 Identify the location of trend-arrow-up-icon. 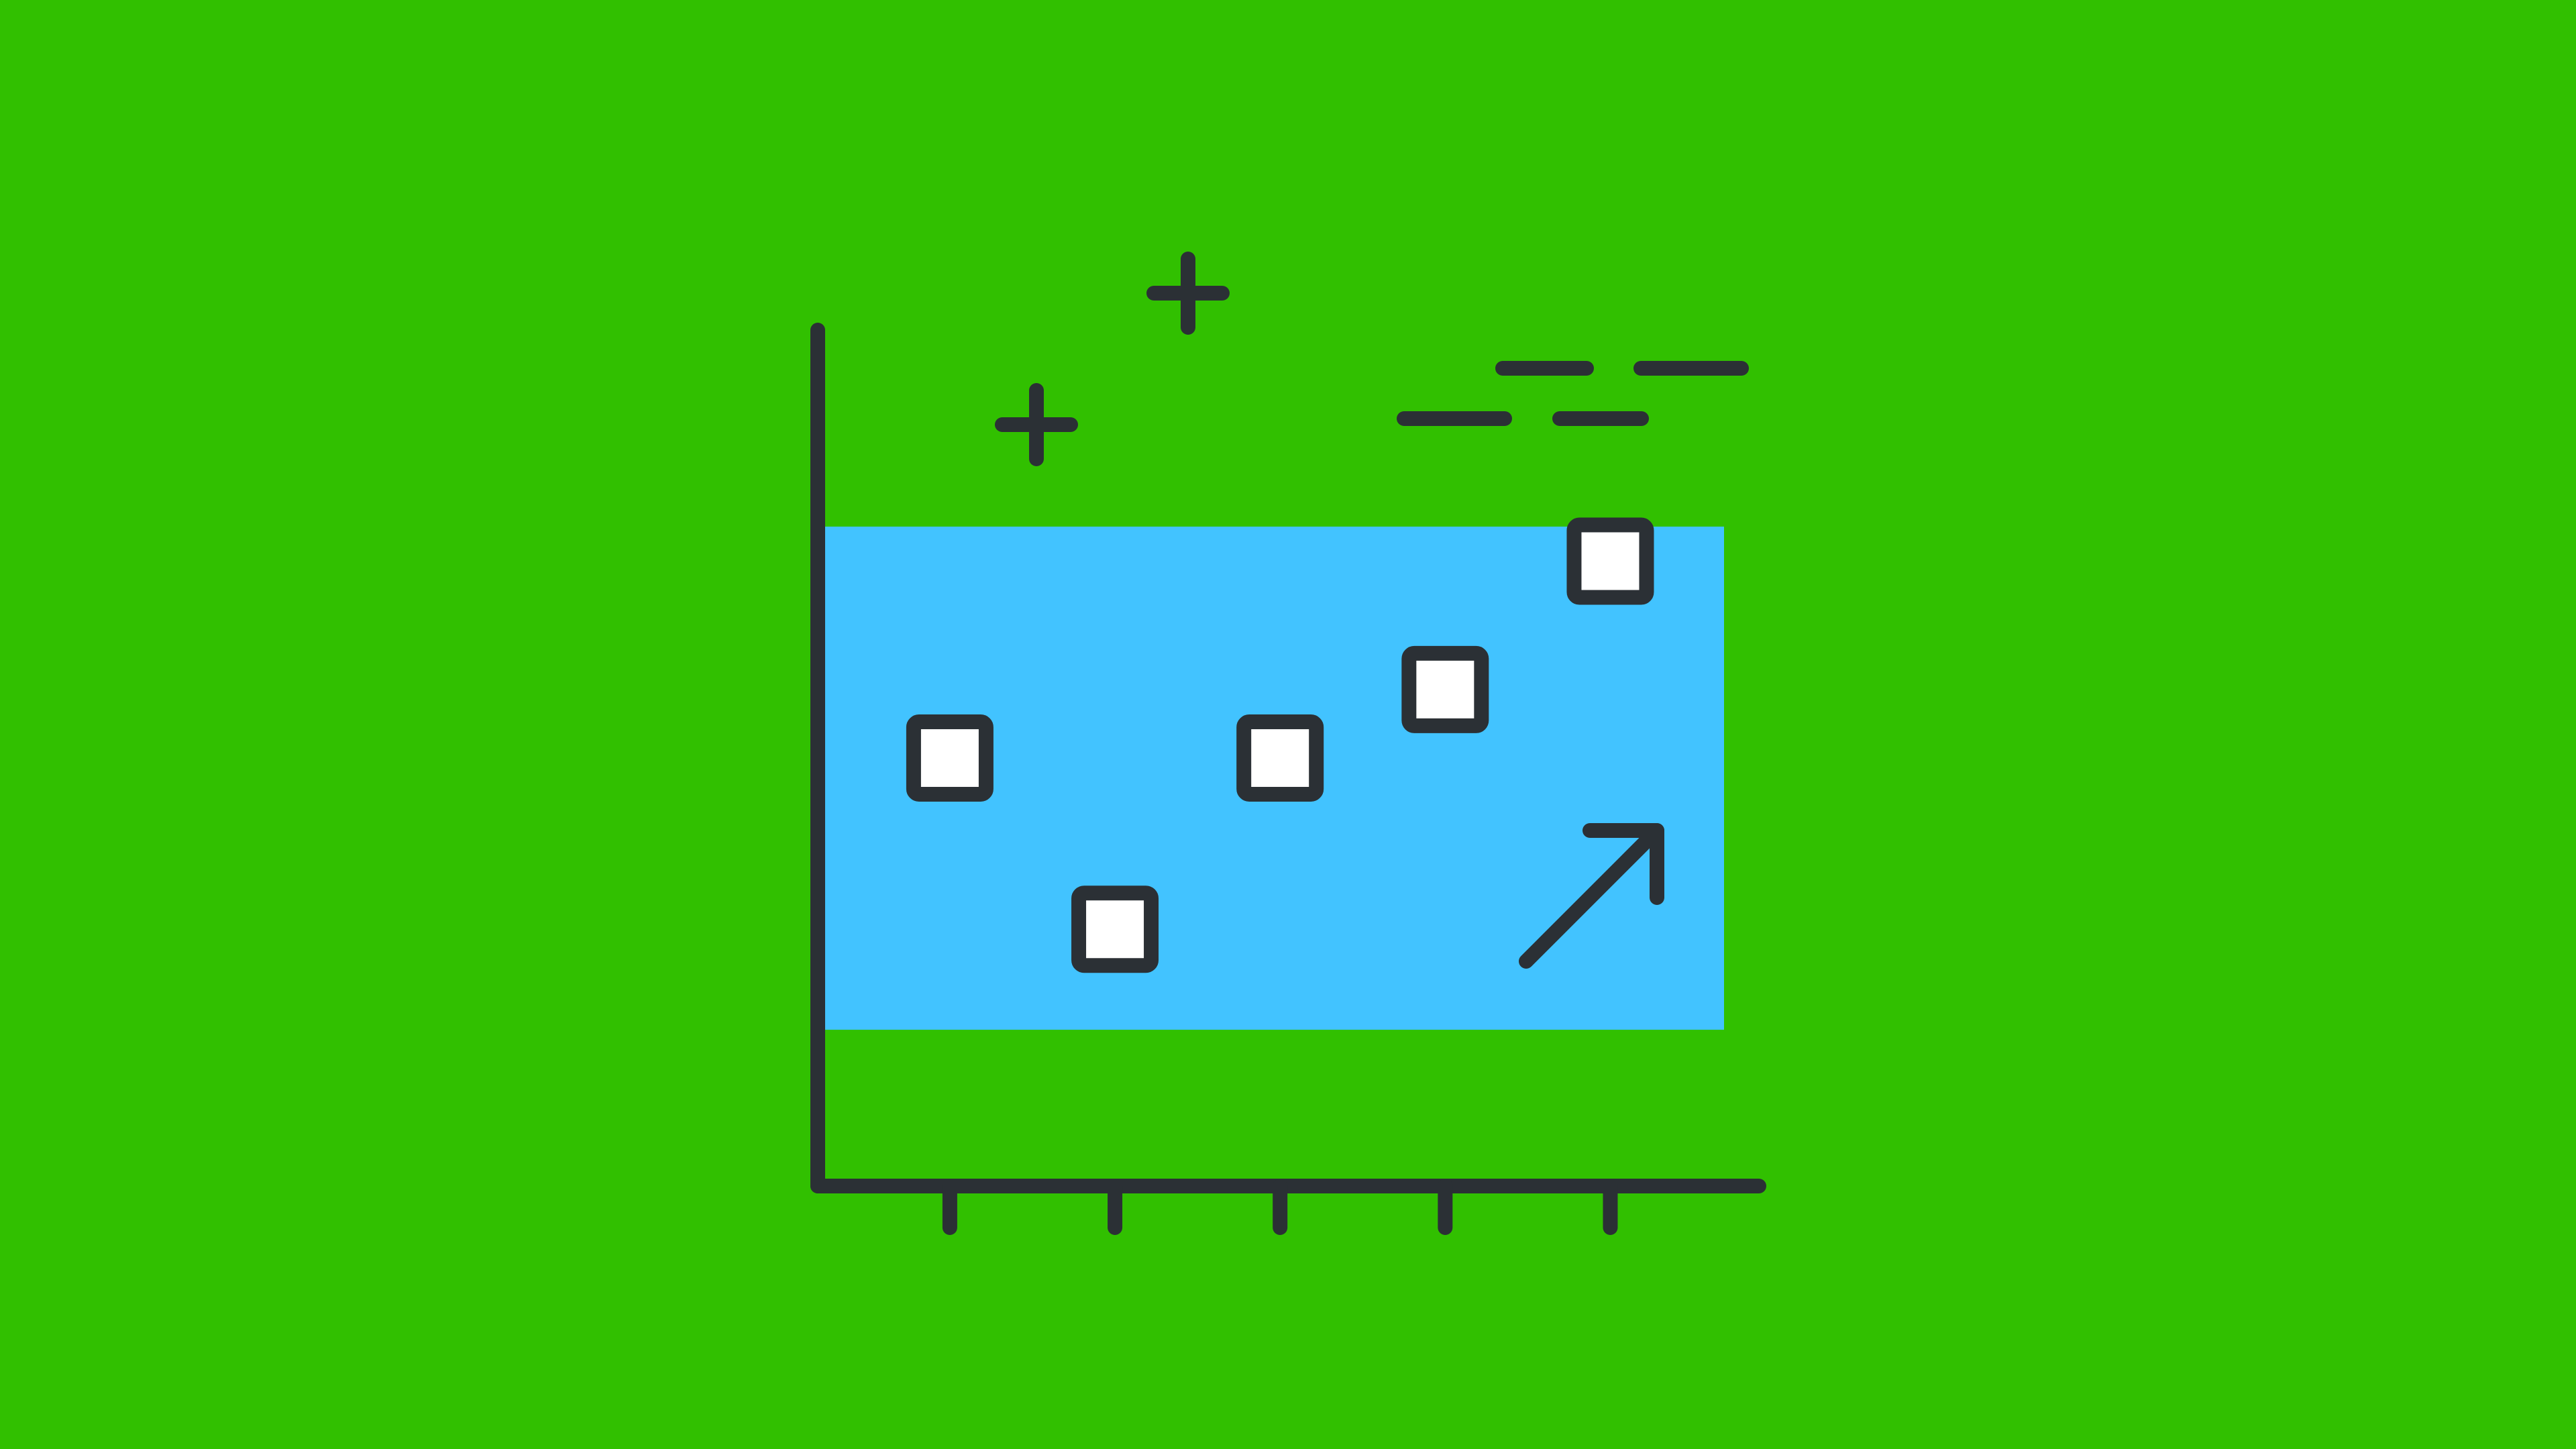
(1591, 896).